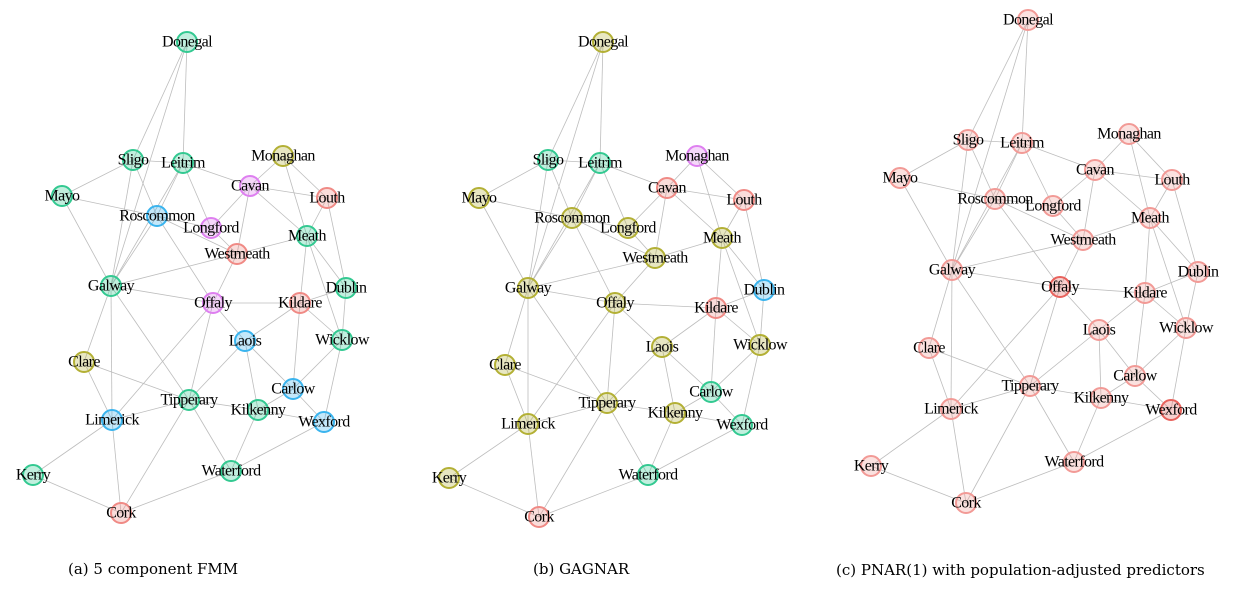 Image resolution: width=1239 pixels, height=597 pixels. What do you see at coordinates (952, 270) in the screenshot?
I see `node-label: Galway` at bounding box center [952, 270].